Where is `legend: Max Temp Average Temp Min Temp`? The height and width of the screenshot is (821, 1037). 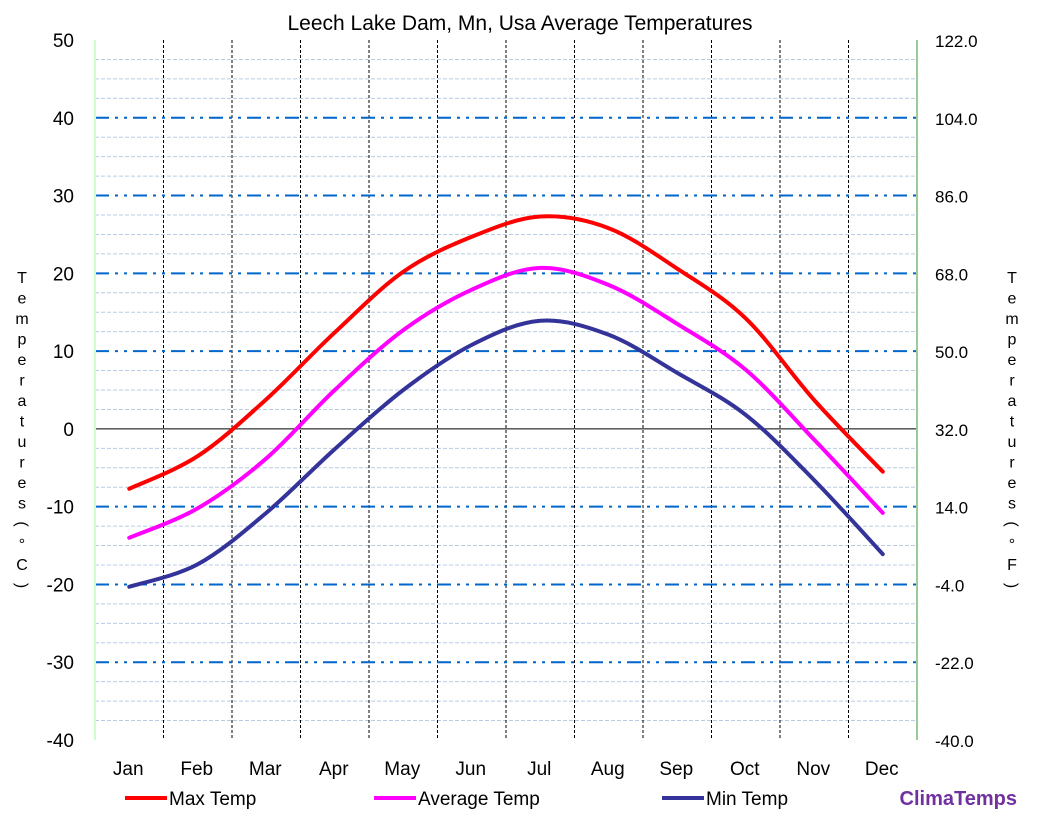 legend: Max Temp Average Temp Min Temp is located at coordinates (456, 799).